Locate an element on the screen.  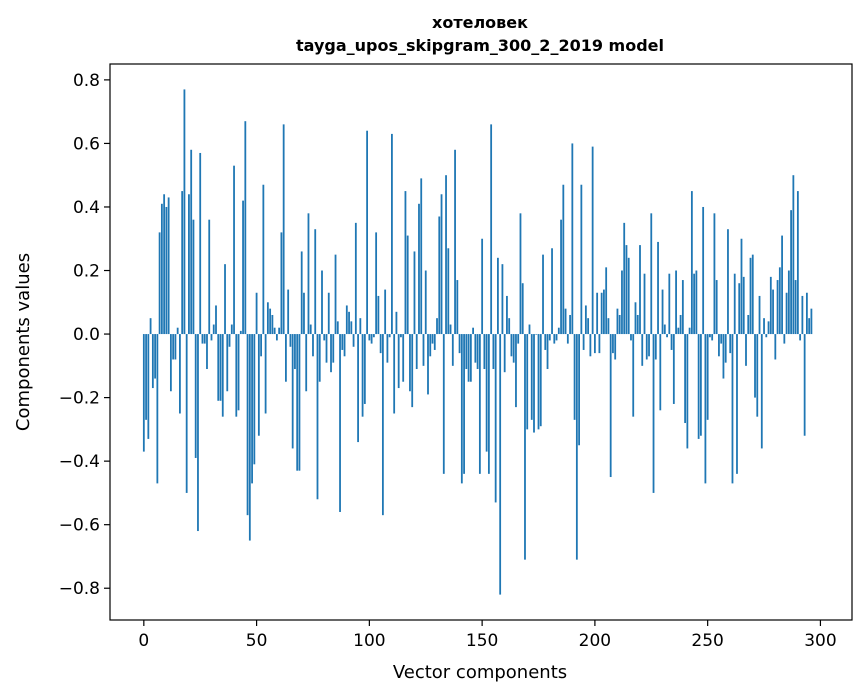
y-tick-label: 0.4 is located at coordinates (86, 208).